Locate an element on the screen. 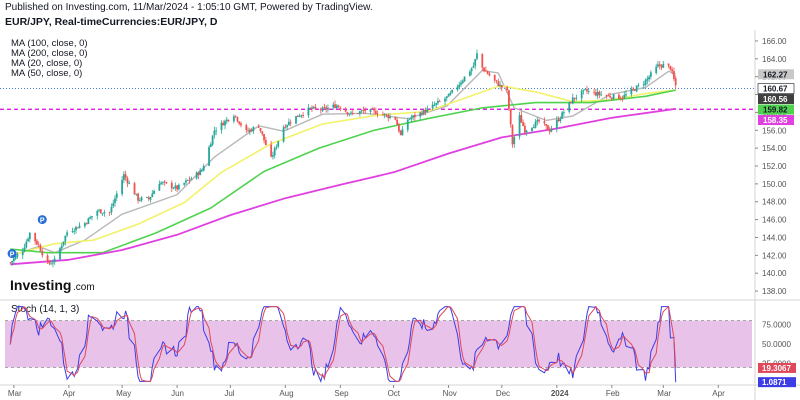  pivot-marker-icon is located at coordinates (42, 220).